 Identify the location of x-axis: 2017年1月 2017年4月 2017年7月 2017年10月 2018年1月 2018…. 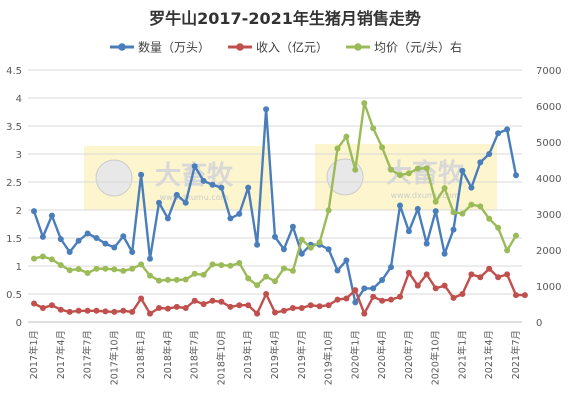
(275, 353).